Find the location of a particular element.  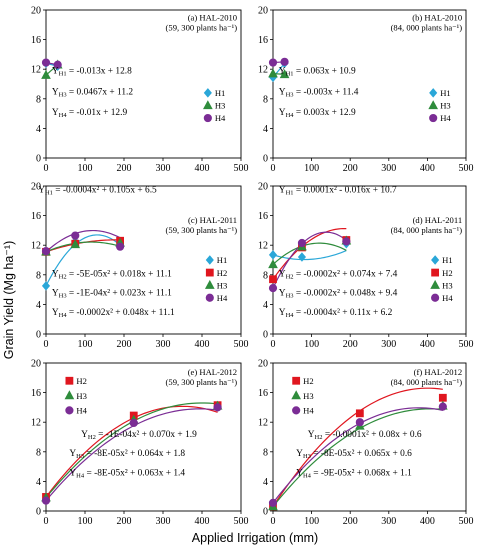

regression-equation: YH3 = -0.0002x² + 0.048x + 9.4 is located at coordinates (338, 294).